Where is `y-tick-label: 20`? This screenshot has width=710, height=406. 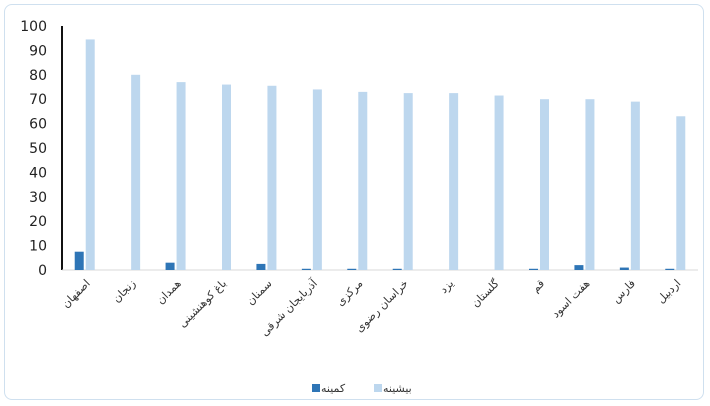 y-tick-label: 20 is located at coordinates (38, 222).